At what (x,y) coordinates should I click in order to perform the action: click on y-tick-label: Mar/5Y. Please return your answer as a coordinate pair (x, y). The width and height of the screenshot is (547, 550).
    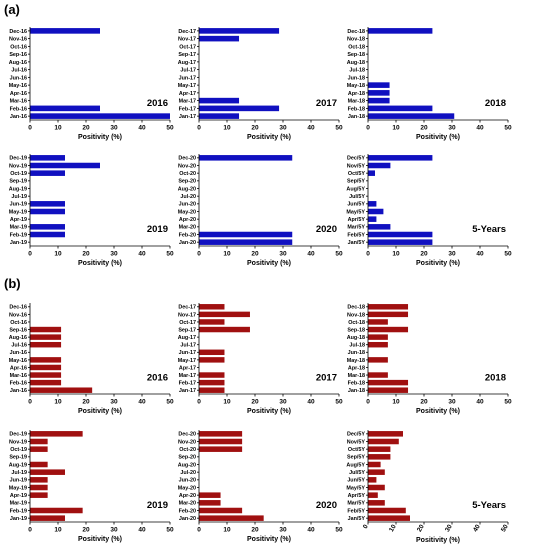
    Looking at the image, I should click on (356, 228).